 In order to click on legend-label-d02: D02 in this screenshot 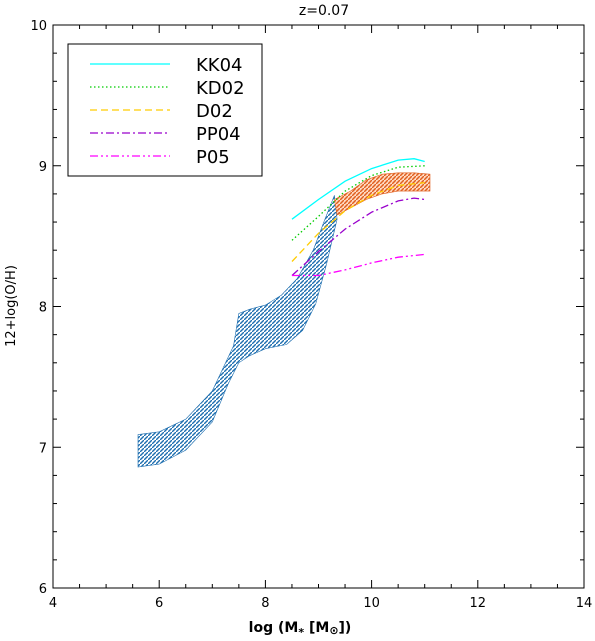, I will do `click(214, 111)`.